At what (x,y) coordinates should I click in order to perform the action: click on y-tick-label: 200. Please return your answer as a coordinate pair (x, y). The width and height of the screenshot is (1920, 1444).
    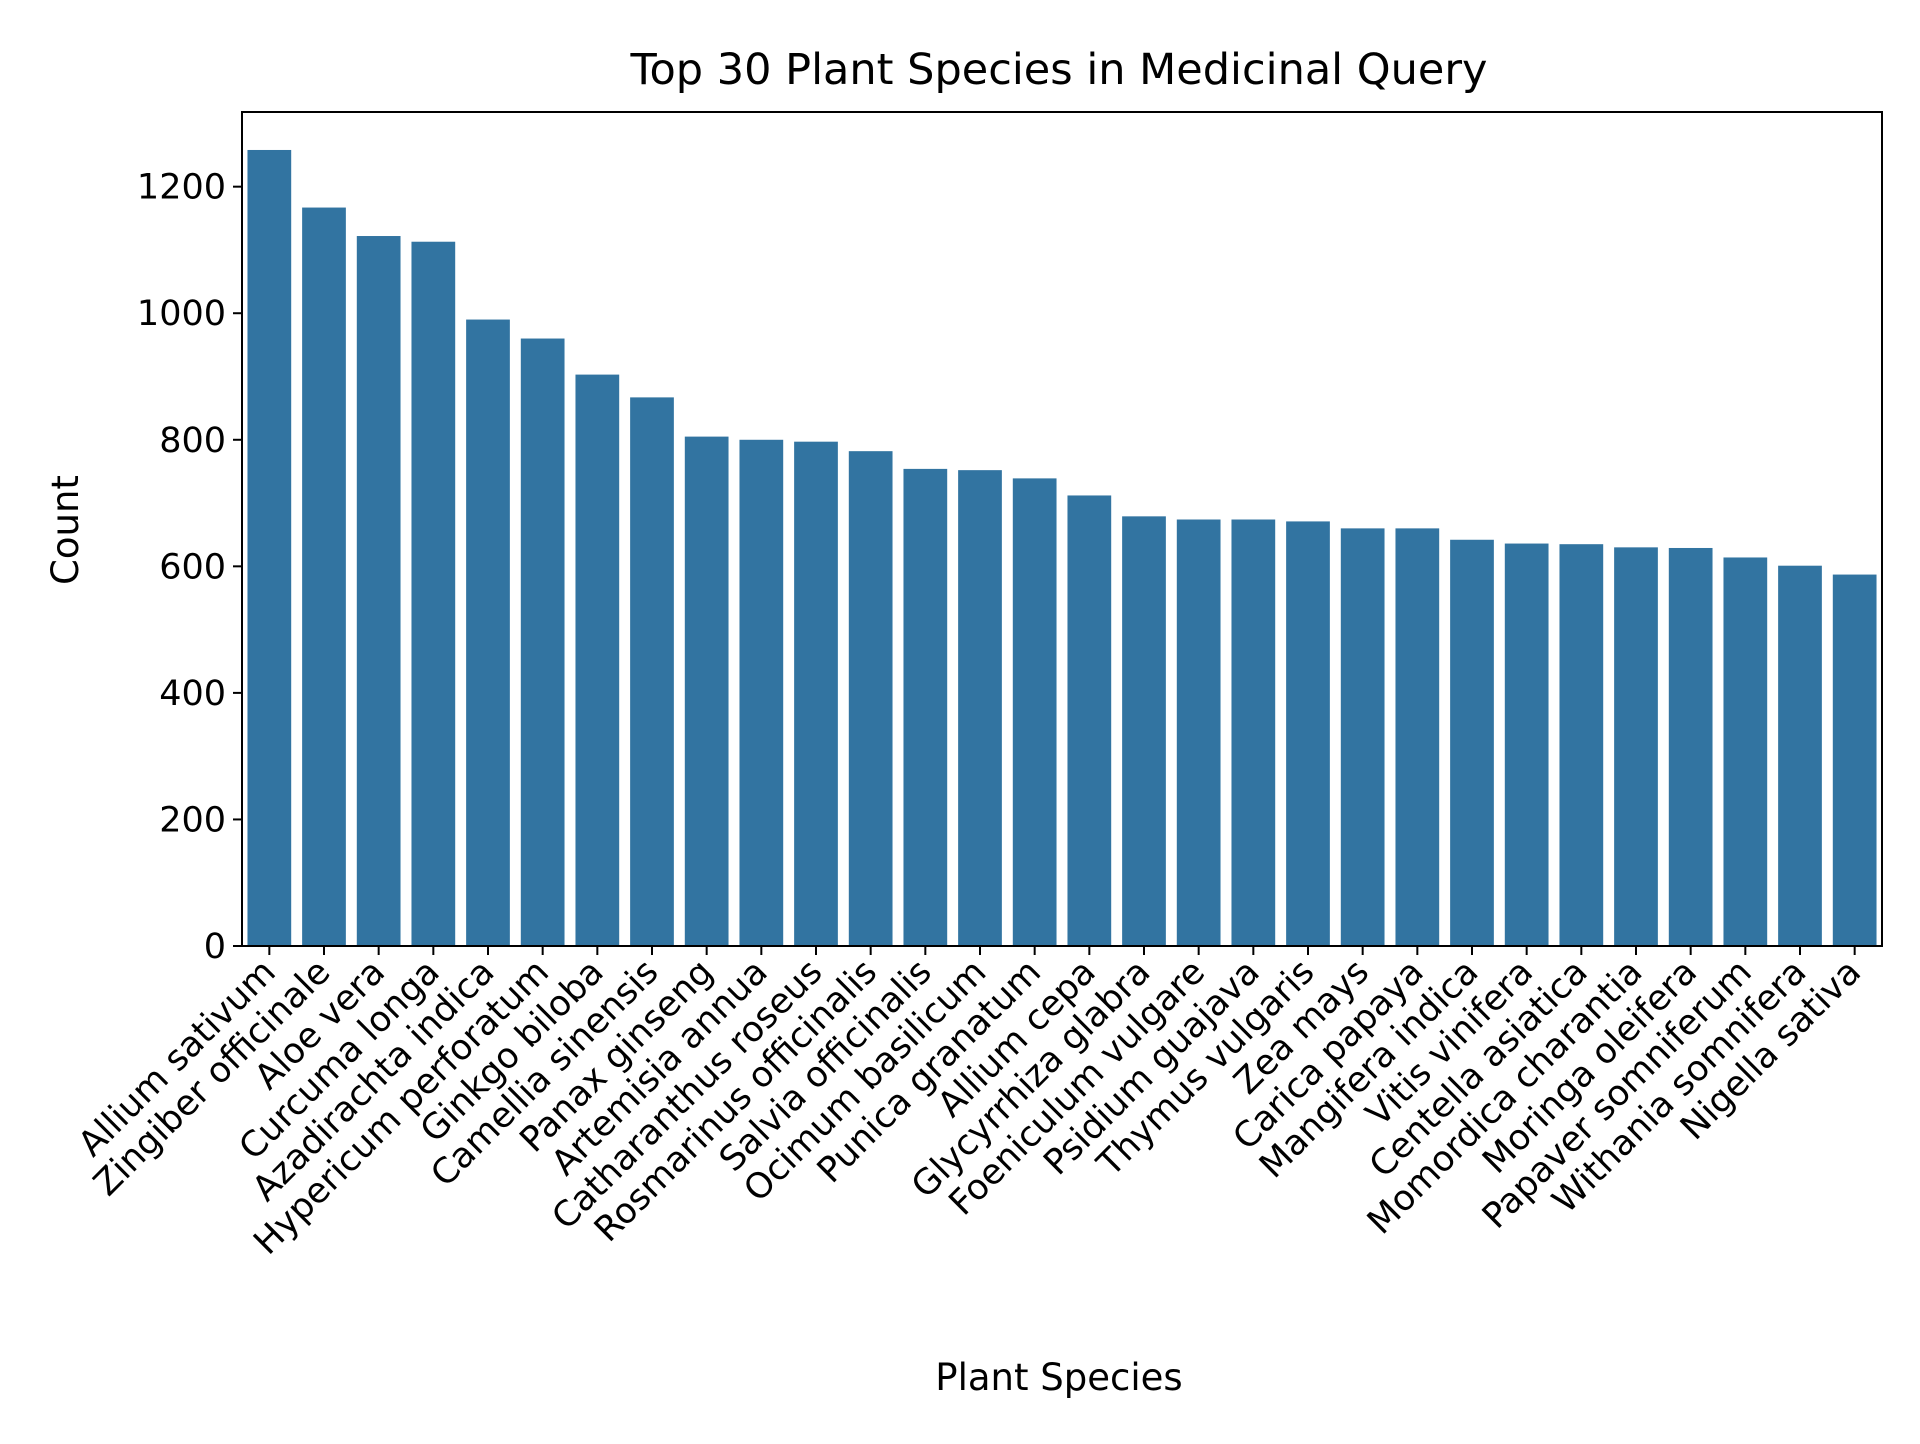
    Looking at the image, I should click on (192, 820).